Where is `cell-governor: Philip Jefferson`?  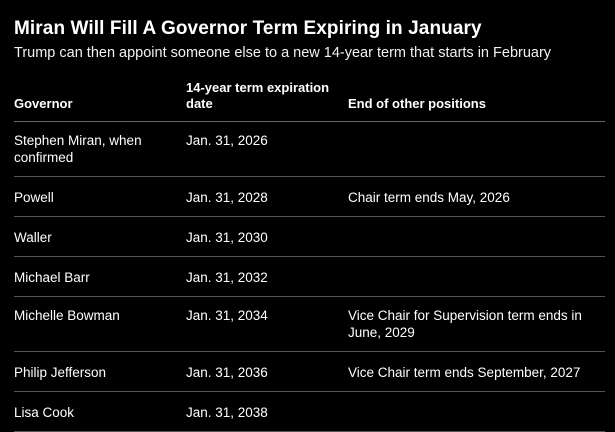 cell-governor: Philip Jefferson is located at coordinates (100, 371).